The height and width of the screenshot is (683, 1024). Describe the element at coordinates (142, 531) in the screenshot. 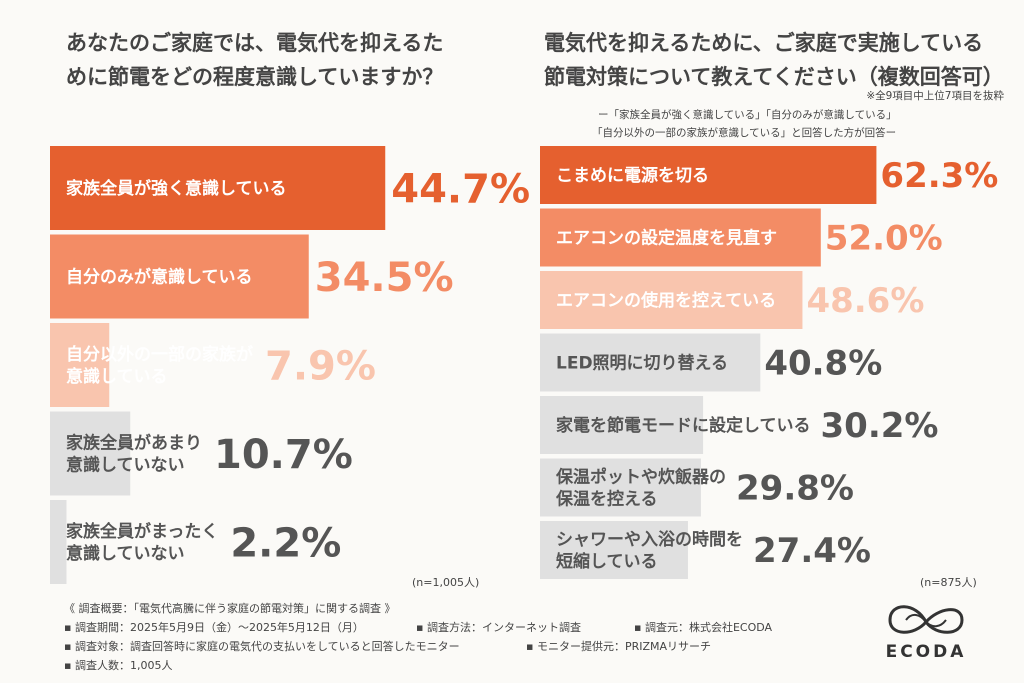

I see `bar-label: 家族全員がまったく` at that location.